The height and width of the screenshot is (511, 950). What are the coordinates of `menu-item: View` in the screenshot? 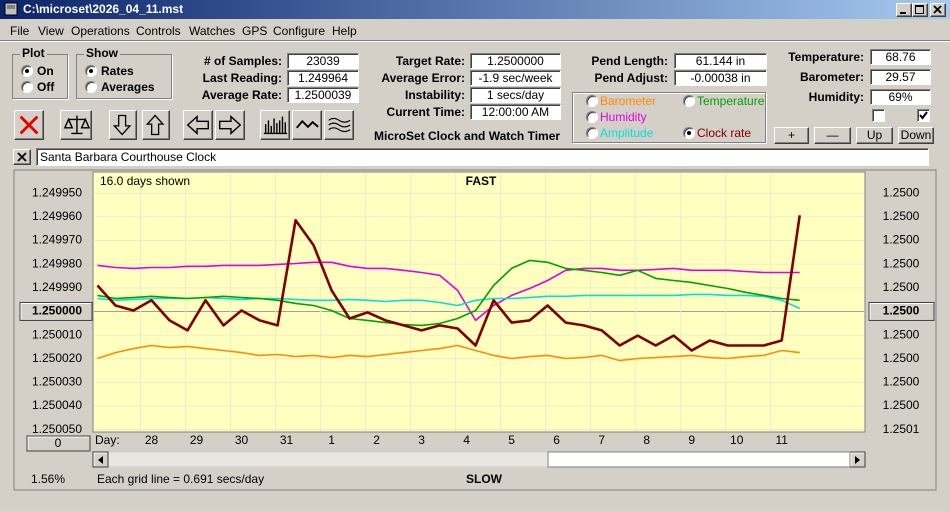 It's located at (51, 31).